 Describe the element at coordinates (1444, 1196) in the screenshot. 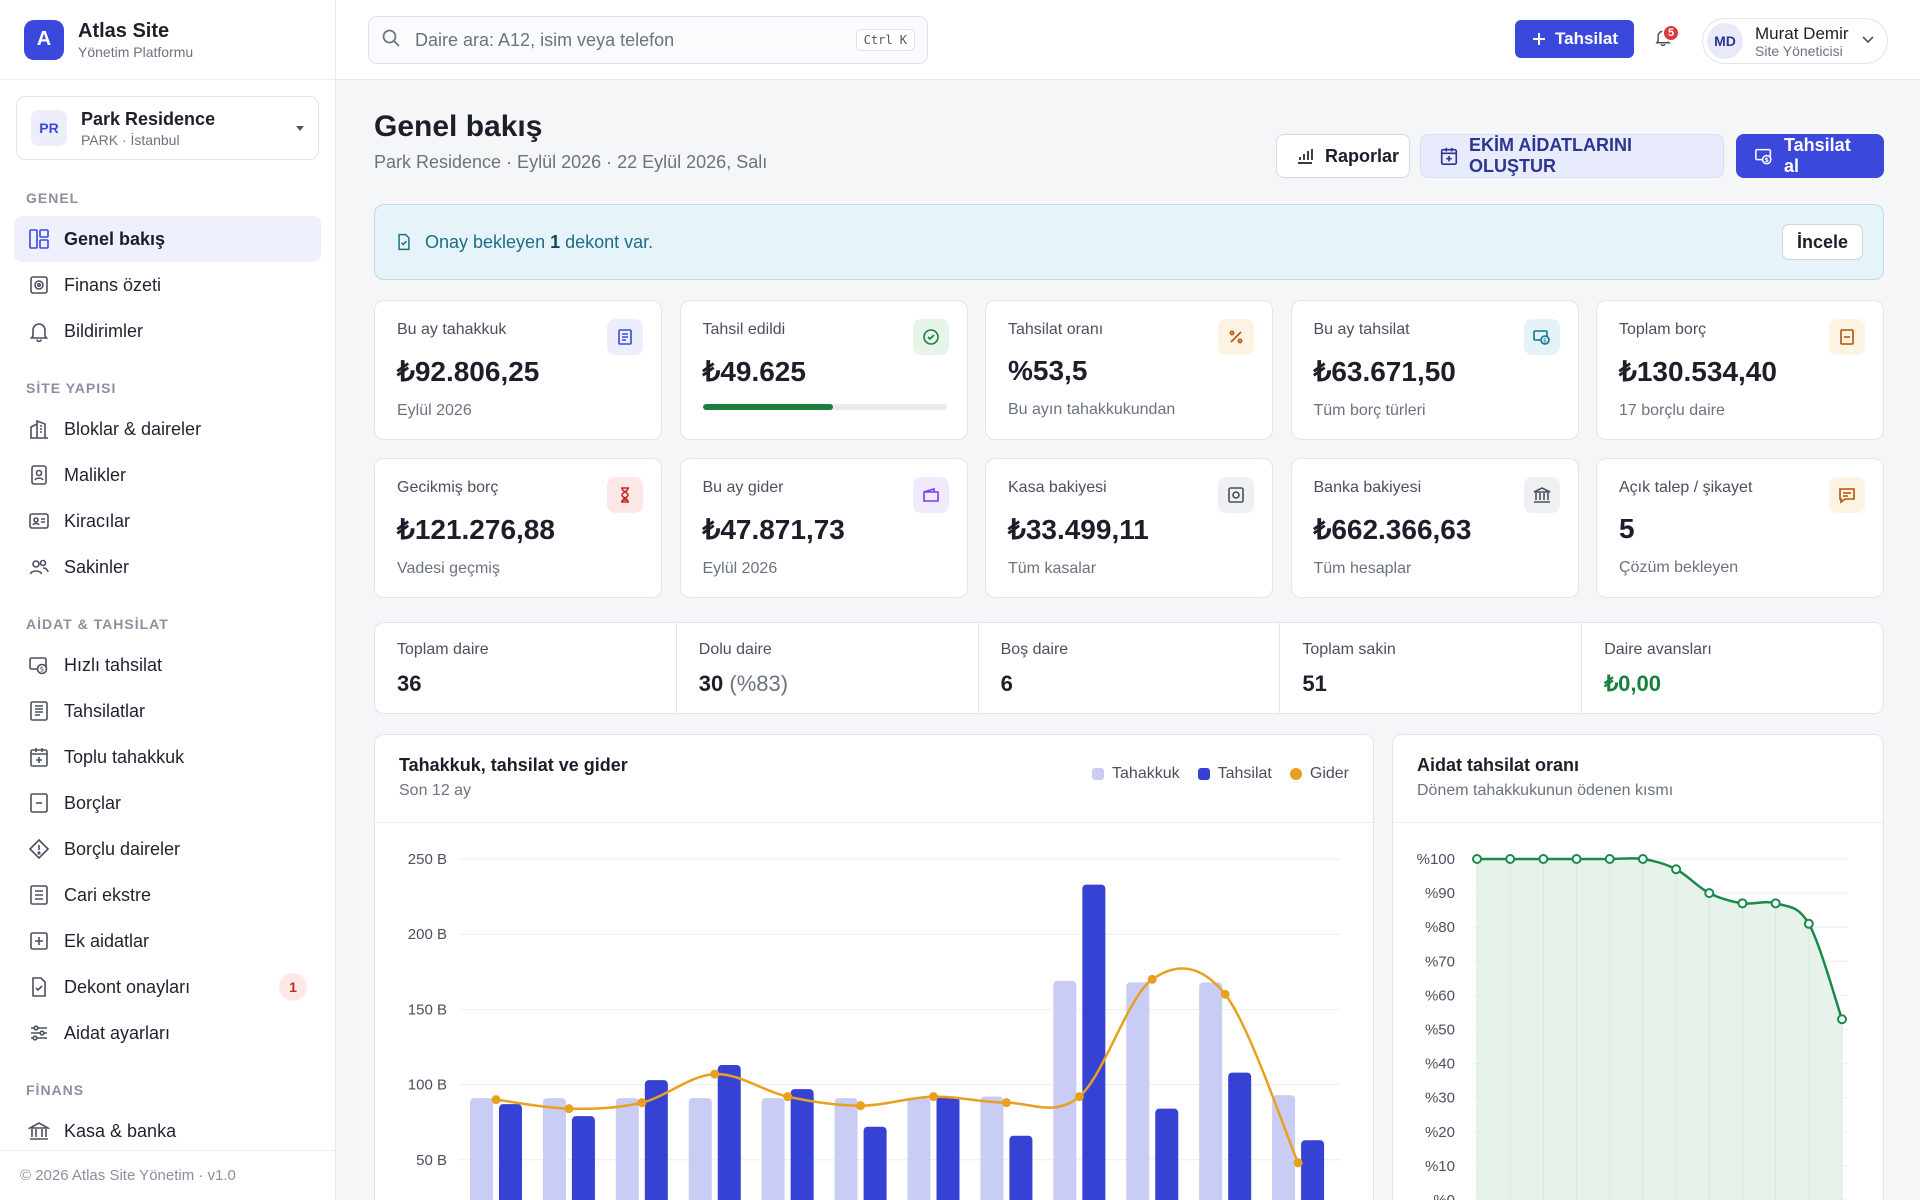

I see `y-tick-label: %0` at that location.